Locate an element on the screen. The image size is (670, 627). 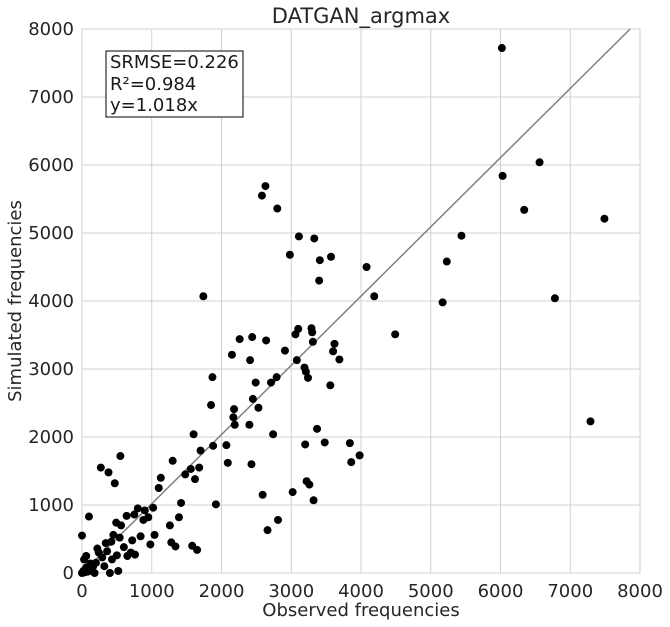
x-tick-label: 7000 is located at coordinates (570, 591).